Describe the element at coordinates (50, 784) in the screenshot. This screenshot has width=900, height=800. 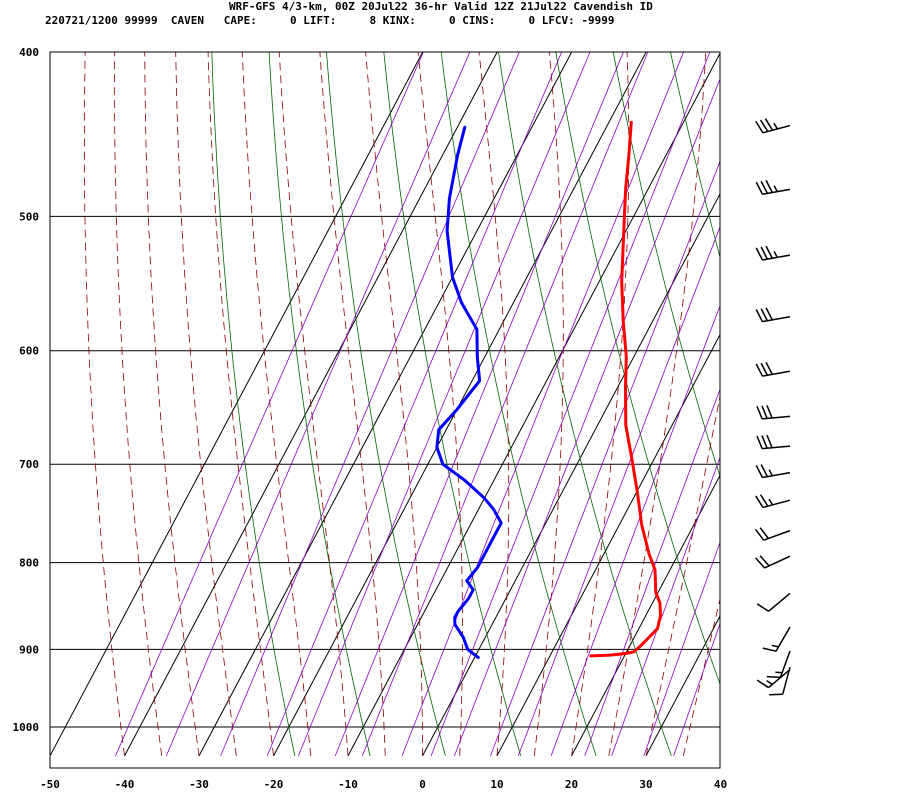
I see `temperature-label--50: -50` at that location.